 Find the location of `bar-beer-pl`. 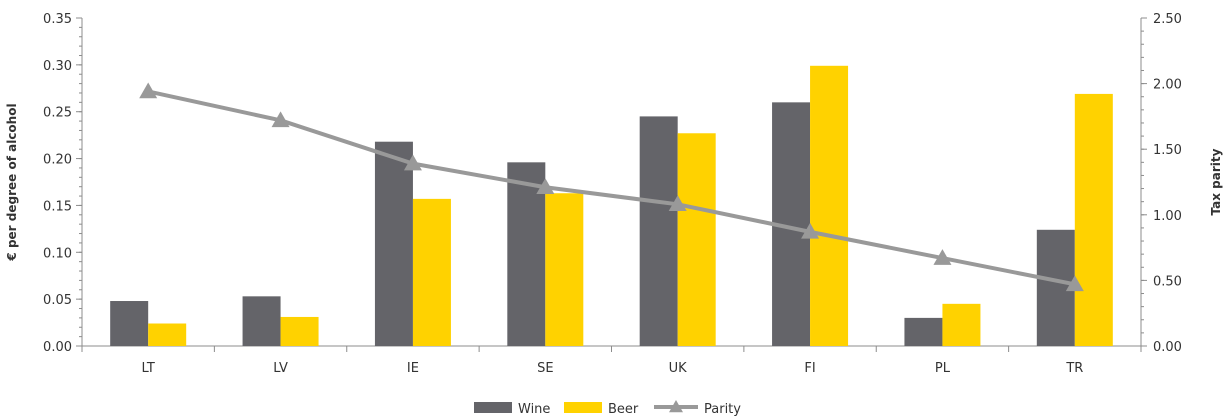

bar-beer-pl is located at coordinates (961, 324).